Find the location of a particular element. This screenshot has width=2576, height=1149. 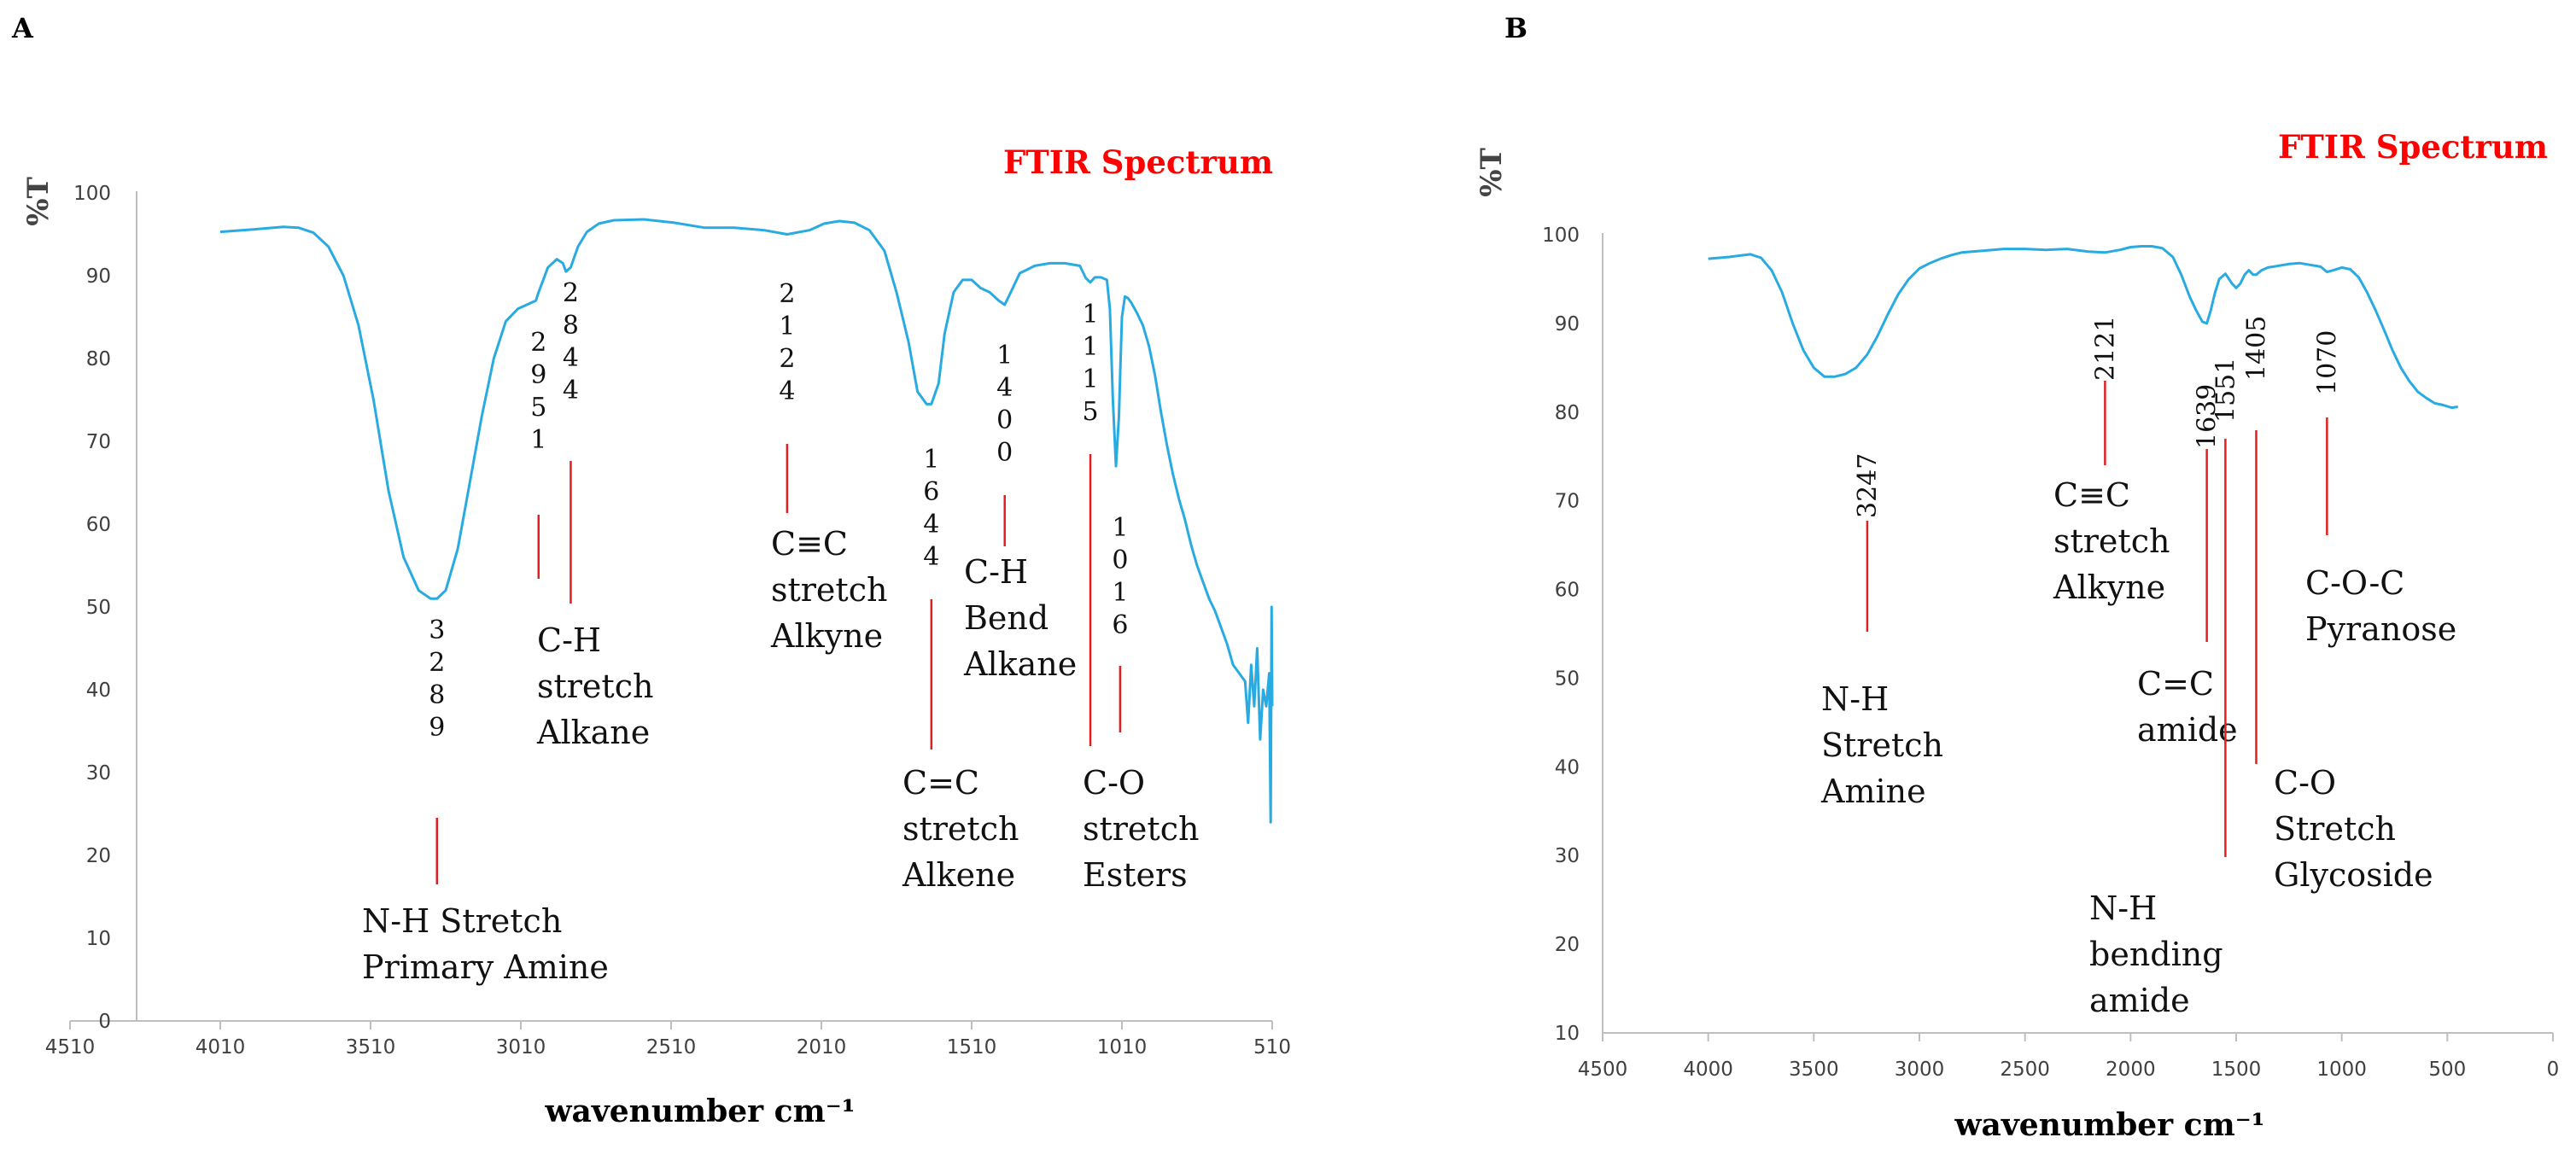

x-tick-label: 510 is located at coordinates (1272, 1047).